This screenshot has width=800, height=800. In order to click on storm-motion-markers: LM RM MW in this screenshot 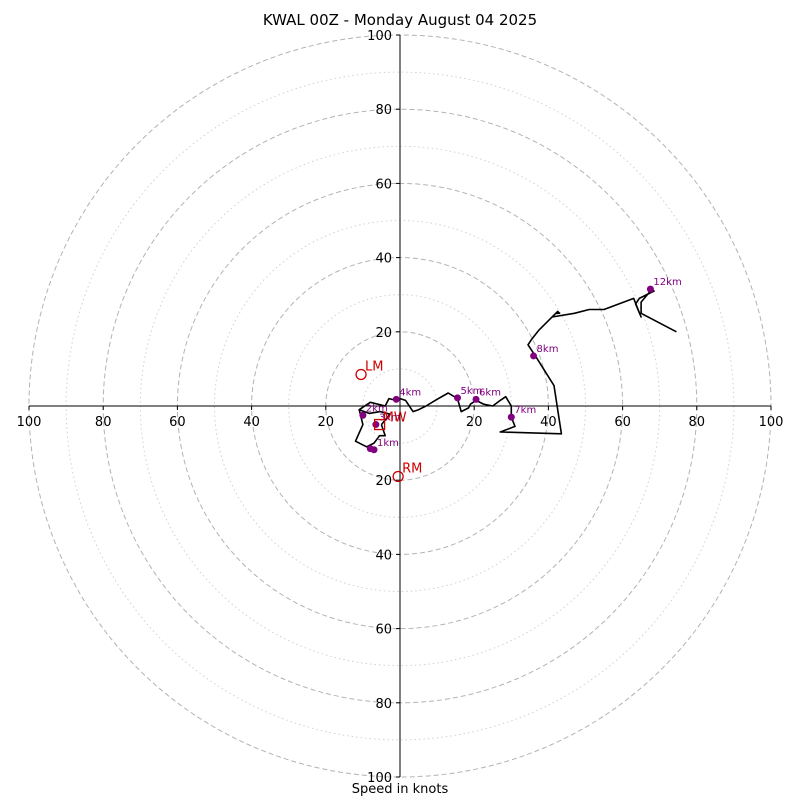, I will do `click(388, 421)`.